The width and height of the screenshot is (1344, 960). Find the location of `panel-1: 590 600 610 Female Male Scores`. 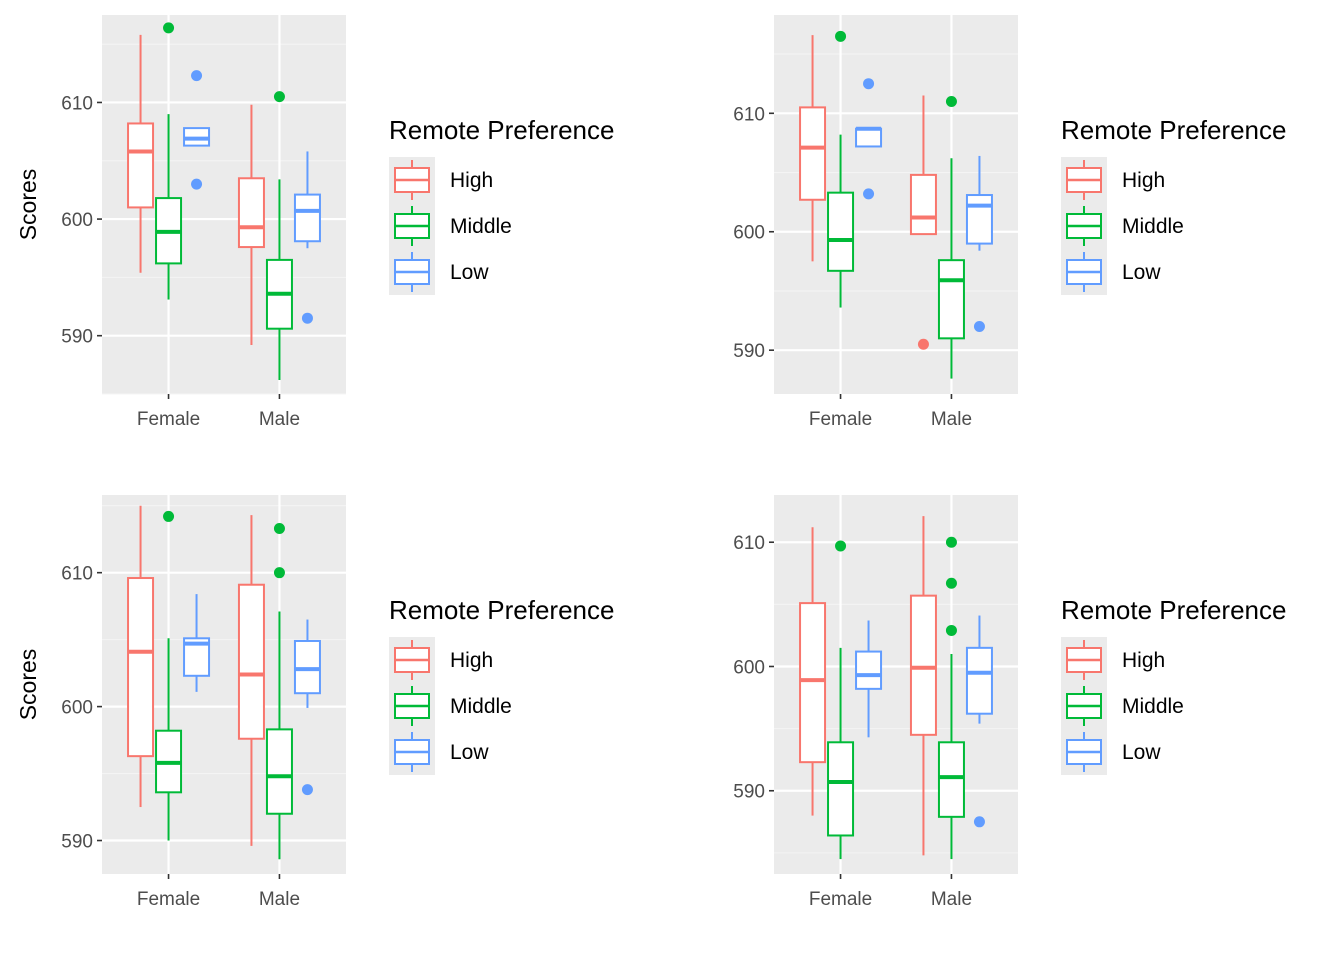

panel-1: 590 600 610 Female Male Scores is located at coordinates (180, 222).